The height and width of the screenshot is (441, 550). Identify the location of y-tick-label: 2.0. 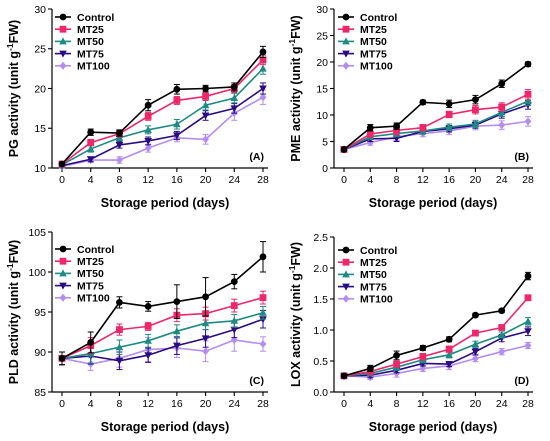
(320, 269).